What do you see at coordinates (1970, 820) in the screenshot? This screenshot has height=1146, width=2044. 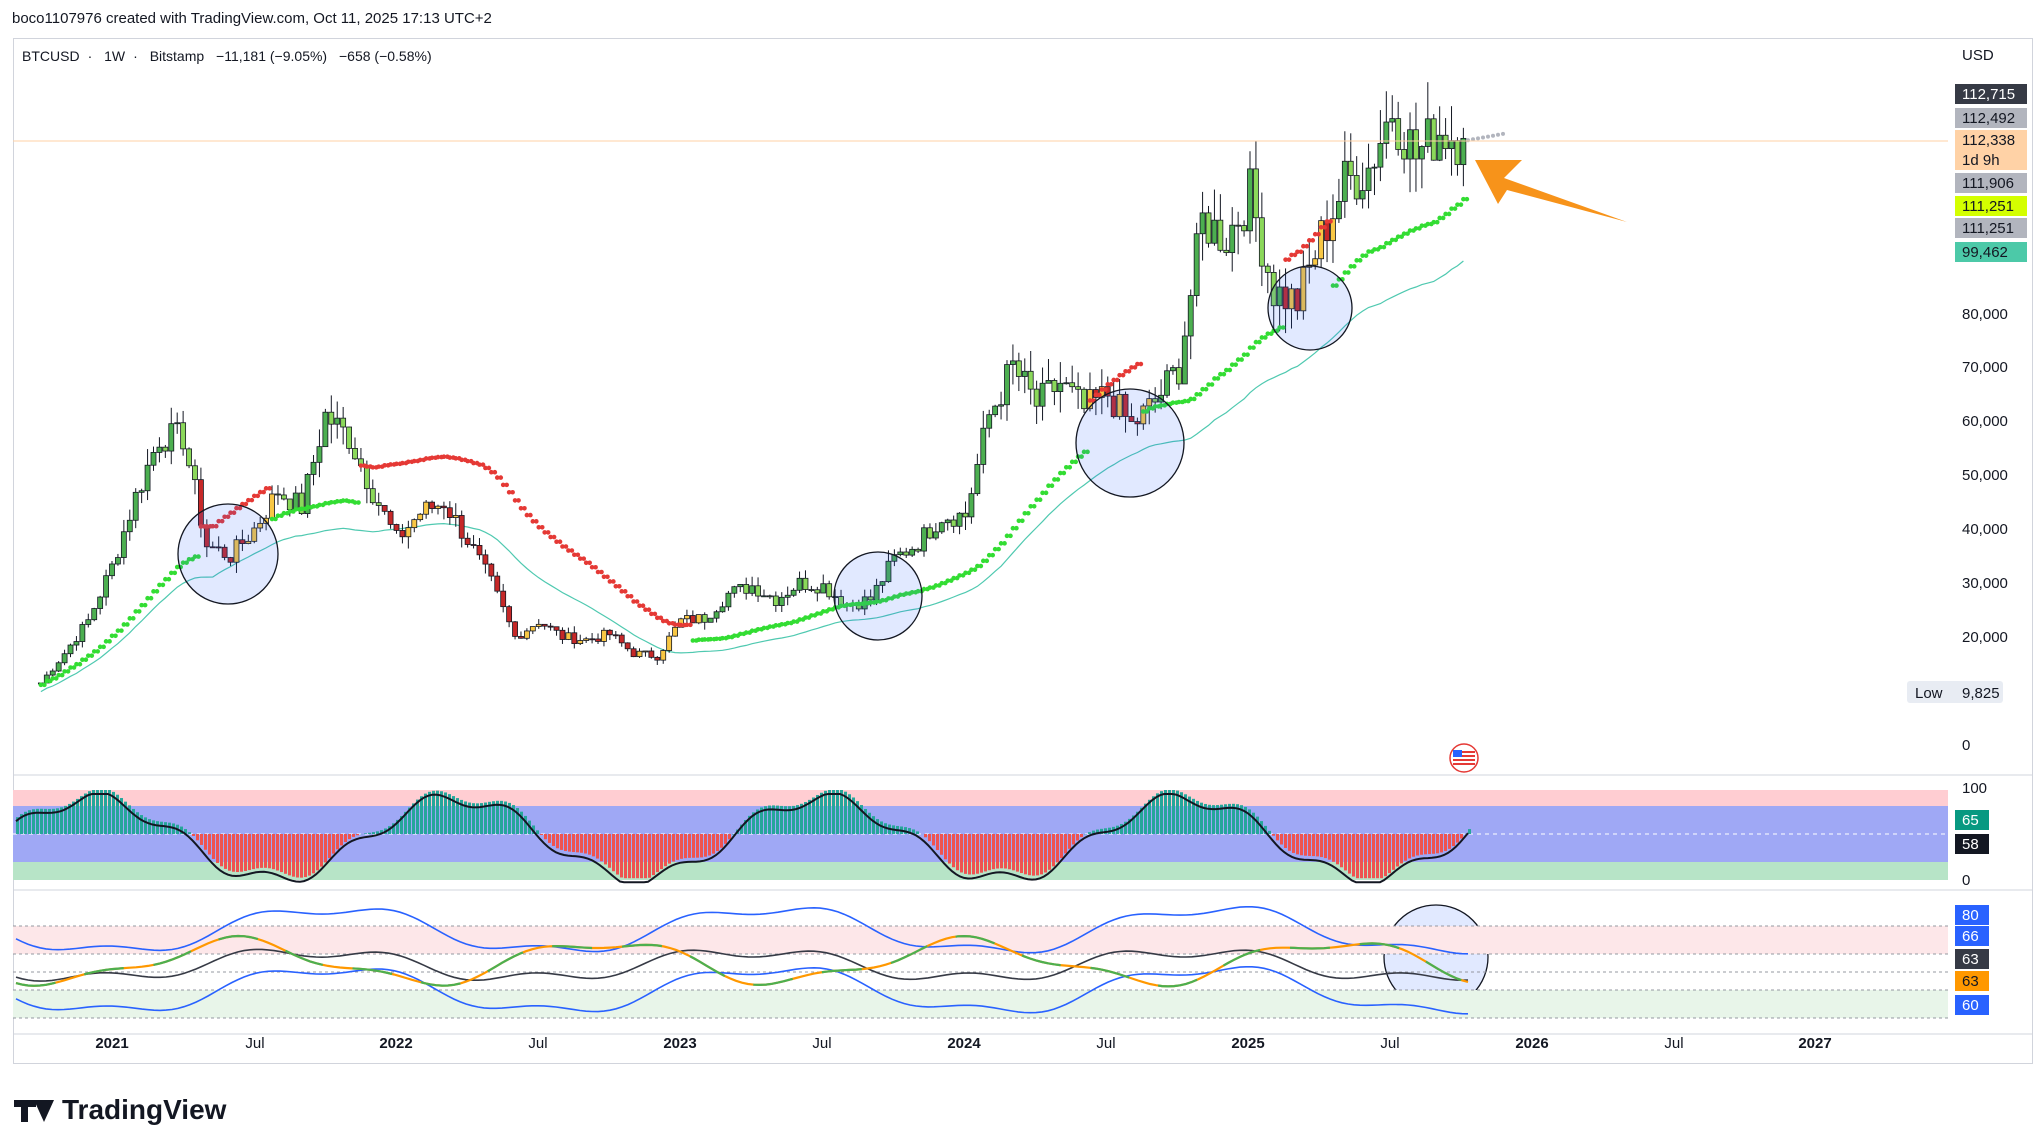 I see `stoch-tag-text: 65` at bounding box center [1970, 820].